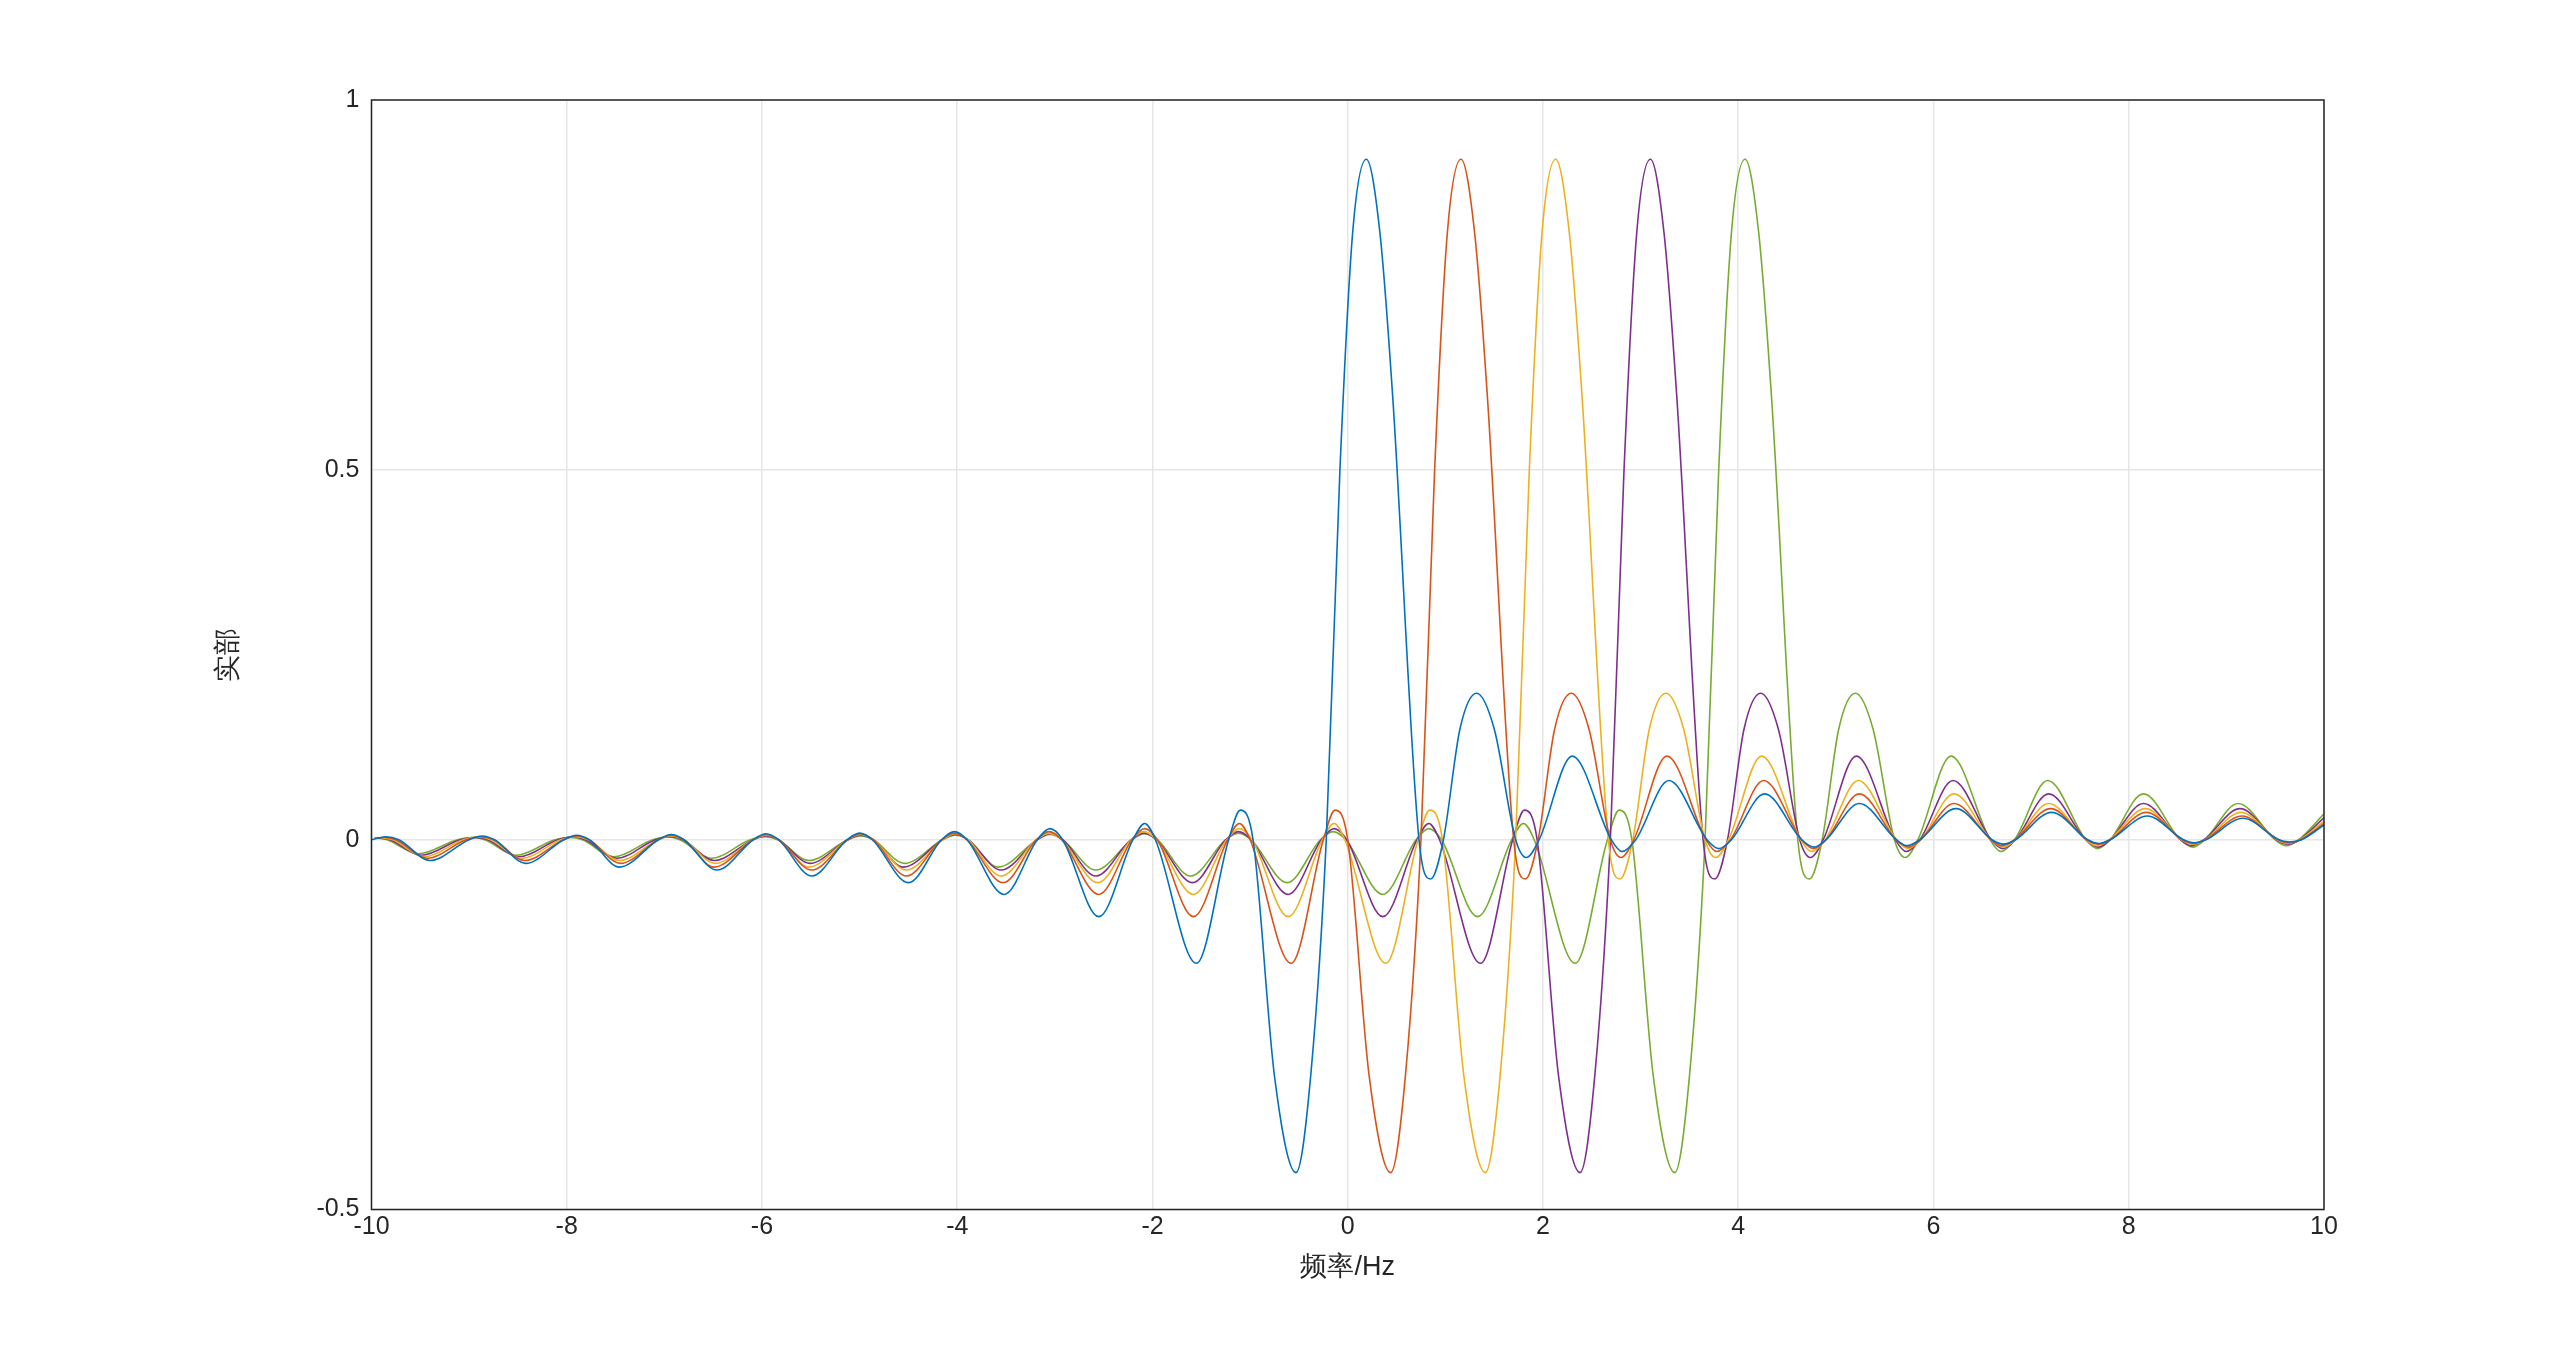  I want to click on y-tick-label: 1, so click(352, 97).